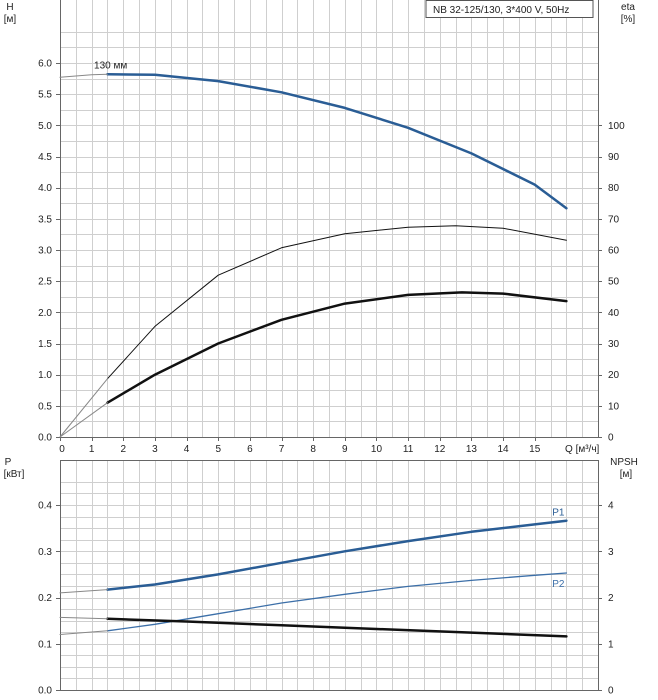 This screenshot has width=658, height=700. I want to click on y-right-tick-label: 90, so click(614, 157).